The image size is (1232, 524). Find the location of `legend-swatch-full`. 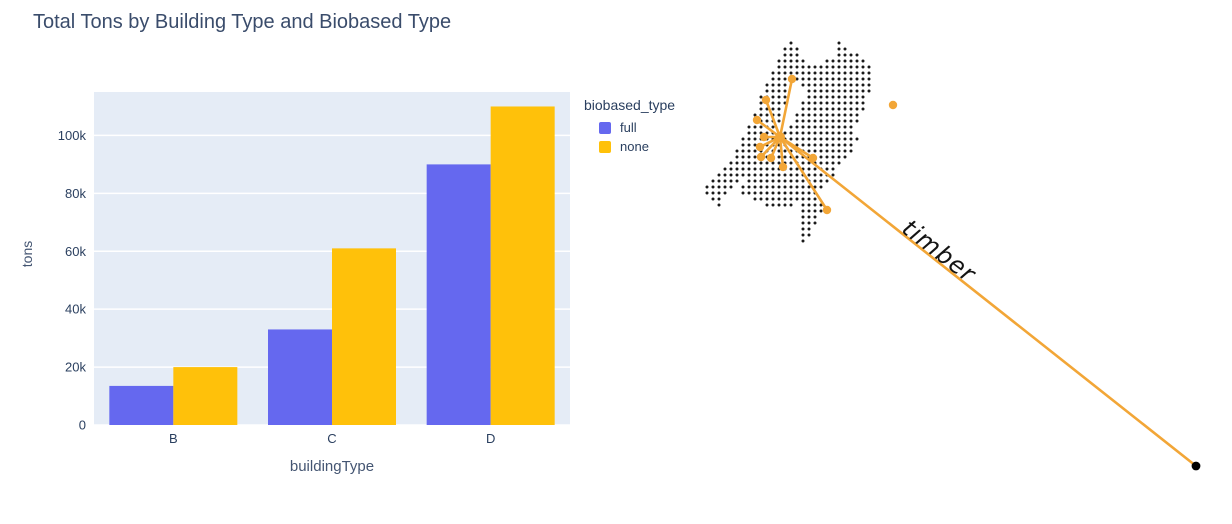

legend-swatch-full is located at coordinates (605, 127).